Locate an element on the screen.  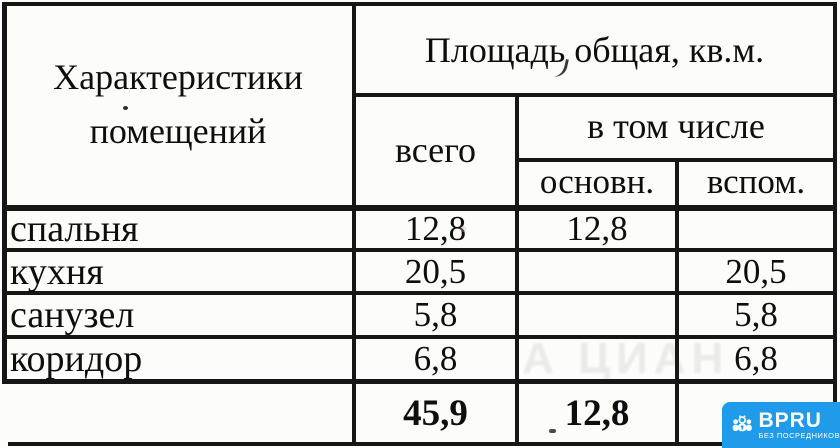
table-top-border is located at coordinates (419, 4).